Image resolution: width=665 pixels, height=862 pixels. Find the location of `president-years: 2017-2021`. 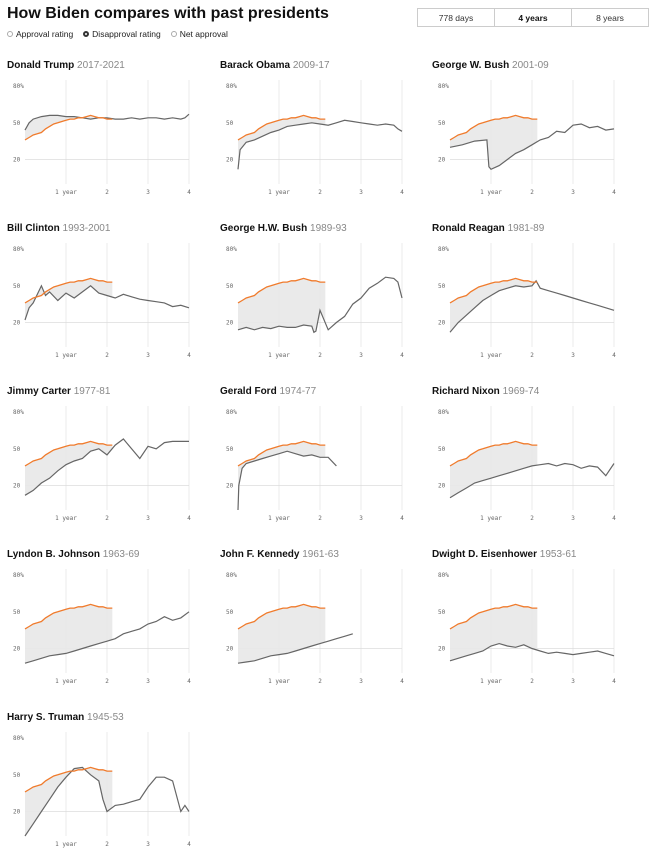

president-years: 2017-2021 is located at coordinates (99, 65).